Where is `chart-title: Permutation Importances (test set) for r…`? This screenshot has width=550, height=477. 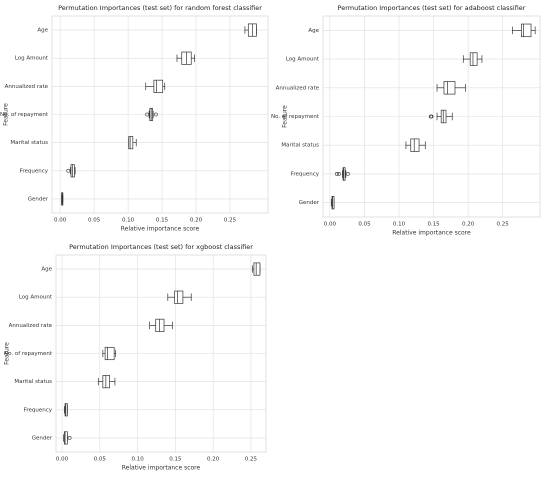
chart-title: Permutation Importances (test set) for r… is located at coordinates (160, 8).